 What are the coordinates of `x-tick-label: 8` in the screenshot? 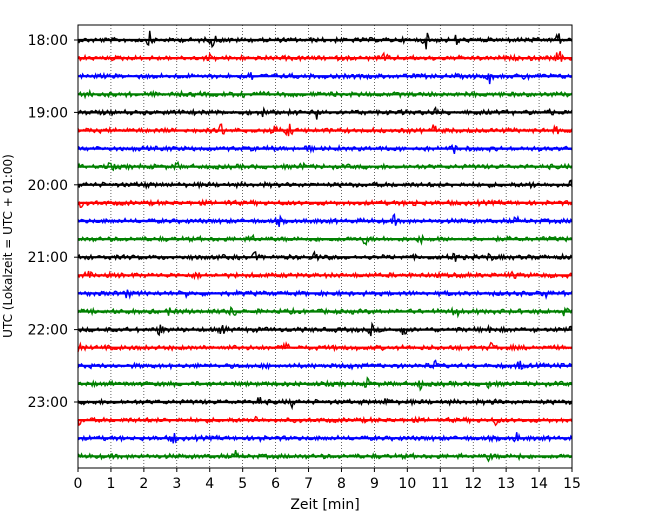 It's located at (341, 484).